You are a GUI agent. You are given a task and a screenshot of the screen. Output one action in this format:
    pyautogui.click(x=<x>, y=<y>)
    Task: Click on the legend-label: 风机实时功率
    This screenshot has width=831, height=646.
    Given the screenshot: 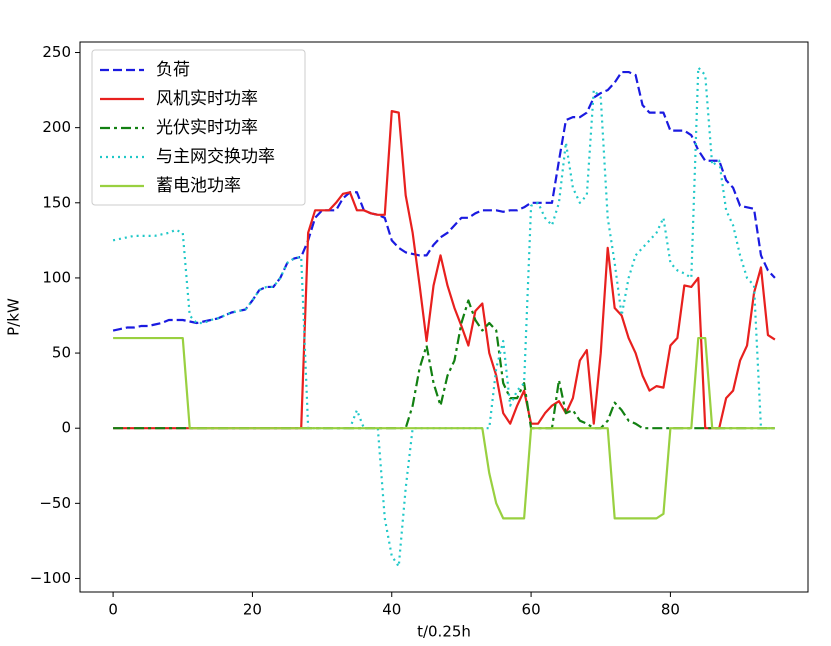 What is the action you would take?
    pyautogui.click(x=207, y=99)
    